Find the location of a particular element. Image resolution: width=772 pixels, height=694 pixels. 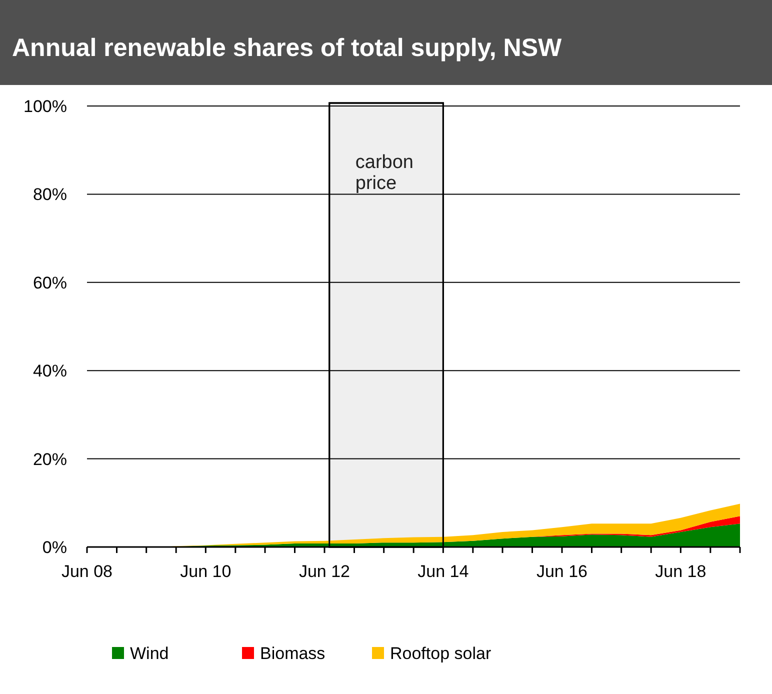

band-label: carbon price is located at coordinates (384, 173).